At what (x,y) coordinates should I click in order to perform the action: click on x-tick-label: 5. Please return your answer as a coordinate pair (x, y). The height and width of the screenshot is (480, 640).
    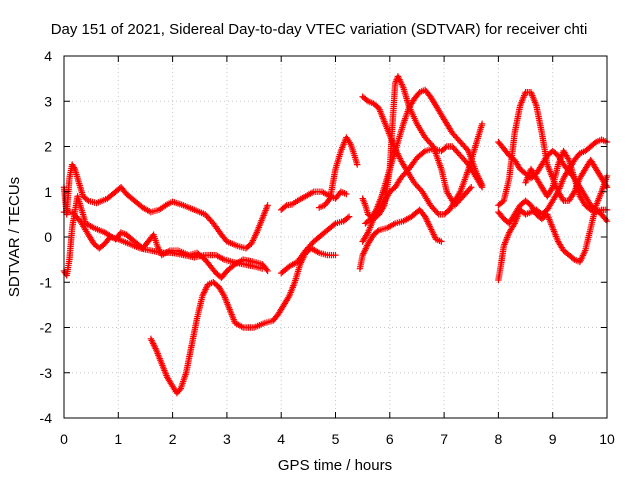
    Looking at the image, I should click on (336, 439).